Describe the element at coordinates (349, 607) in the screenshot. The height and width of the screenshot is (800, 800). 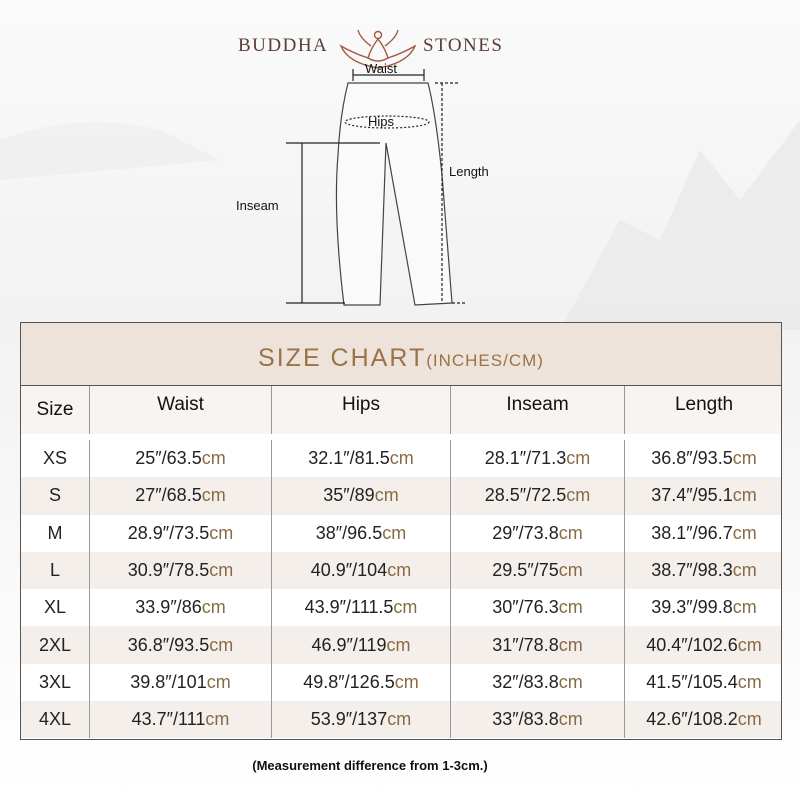
I see `value: 43.9″/111.5` at that location.